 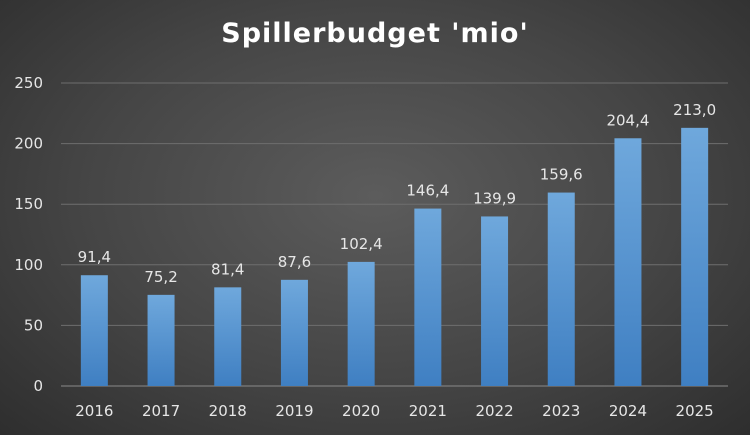 I want to click on x-tick-label: 2016, so click(x=94, y=411).